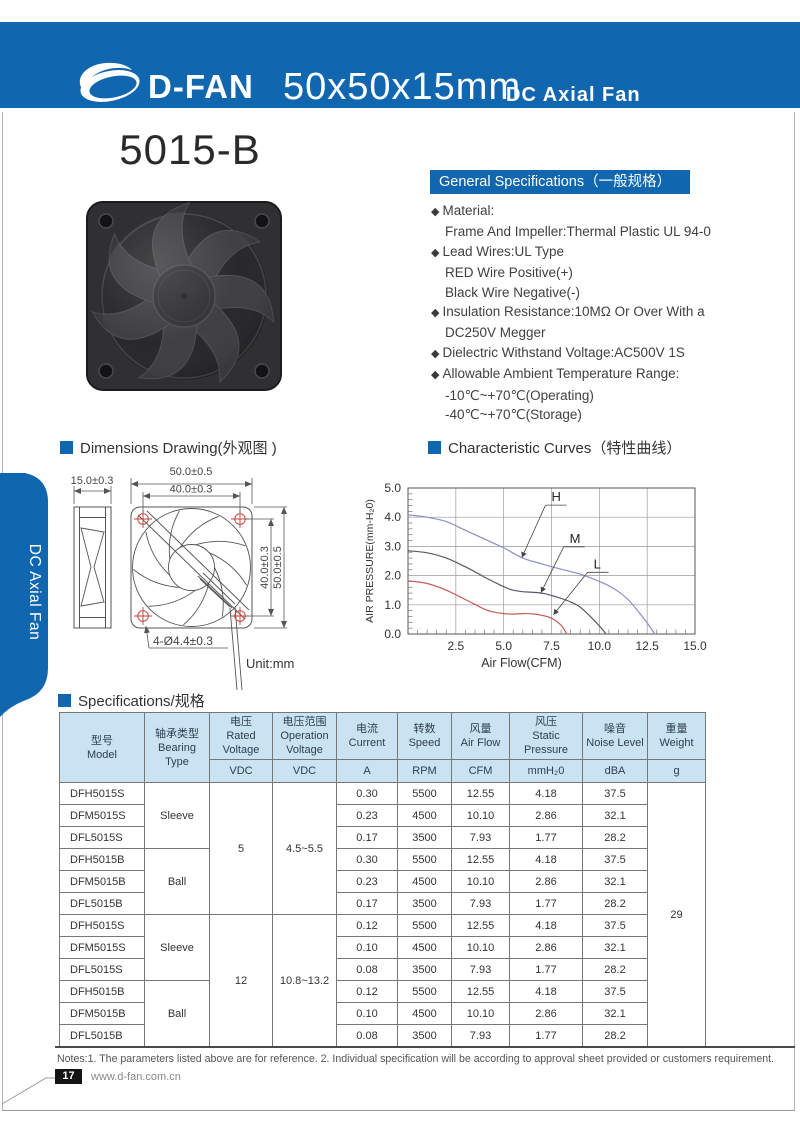  Describe the element at coordinates (392, 517) in the screenshot. I see `y-tick-label: 4.0` at that location.